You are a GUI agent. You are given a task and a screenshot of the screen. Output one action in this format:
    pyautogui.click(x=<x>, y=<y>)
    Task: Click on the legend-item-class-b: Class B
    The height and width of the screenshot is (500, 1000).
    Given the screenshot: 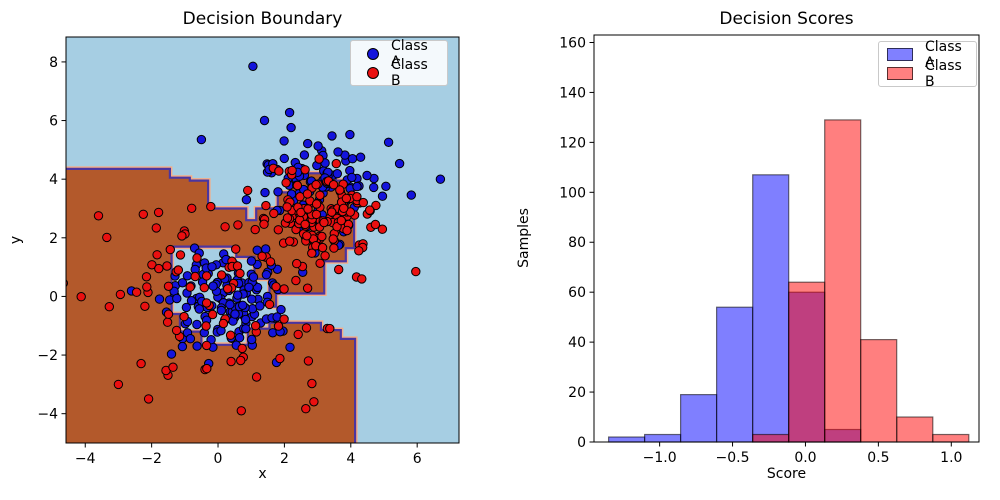 What is the action you would take?
    pyautogui.click(x=399, y=73)
    